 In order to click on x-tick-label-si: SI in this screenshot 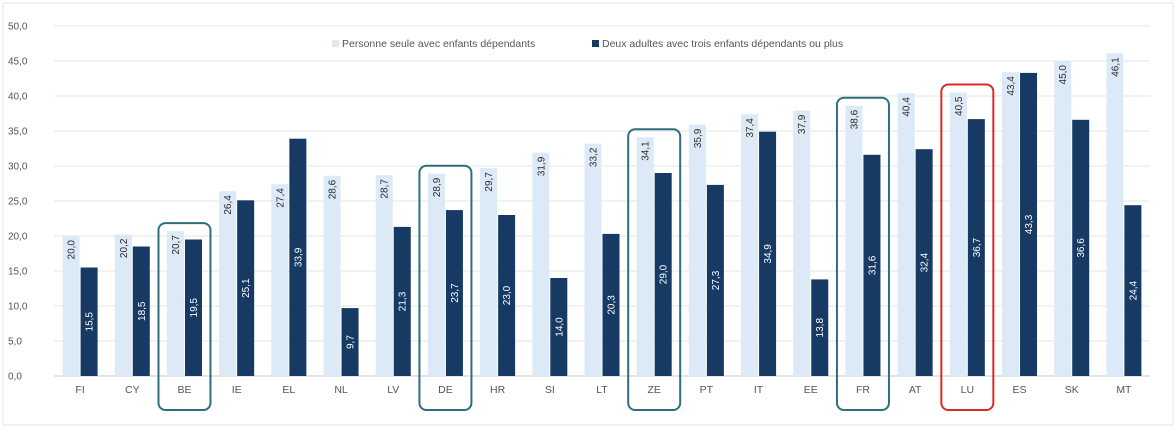, I will do `click(550, 390)`.